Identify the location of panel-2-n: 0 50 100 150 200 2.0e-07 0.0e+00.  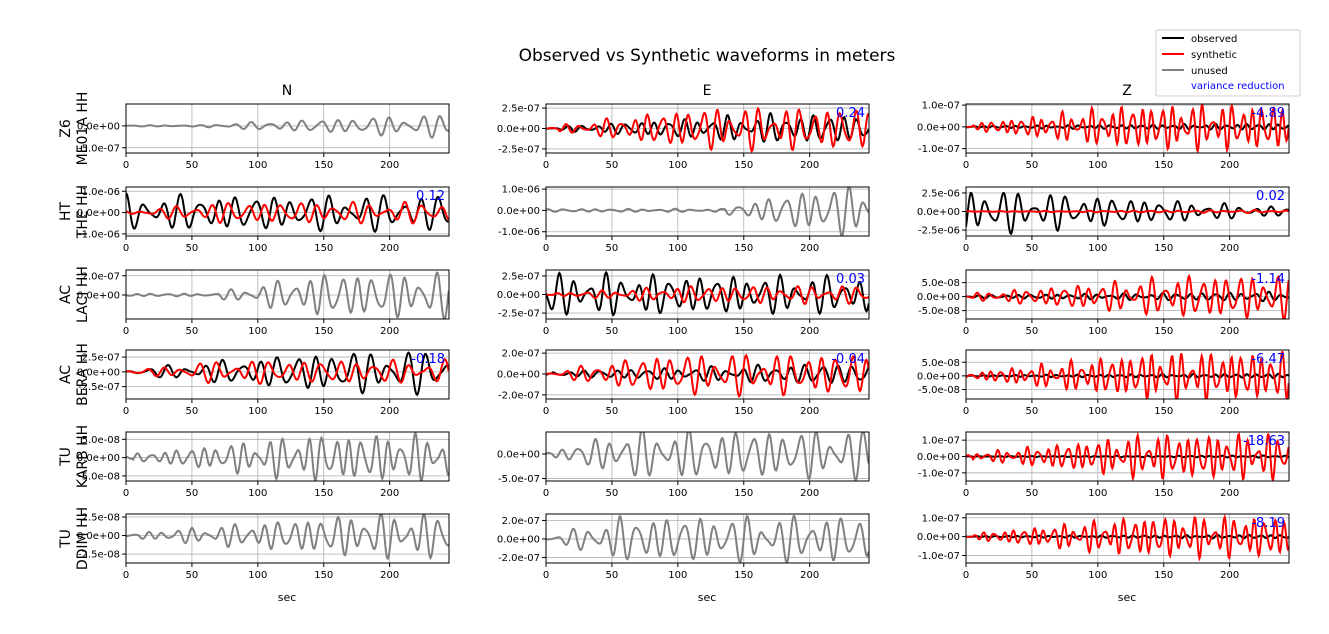
(263, 303).